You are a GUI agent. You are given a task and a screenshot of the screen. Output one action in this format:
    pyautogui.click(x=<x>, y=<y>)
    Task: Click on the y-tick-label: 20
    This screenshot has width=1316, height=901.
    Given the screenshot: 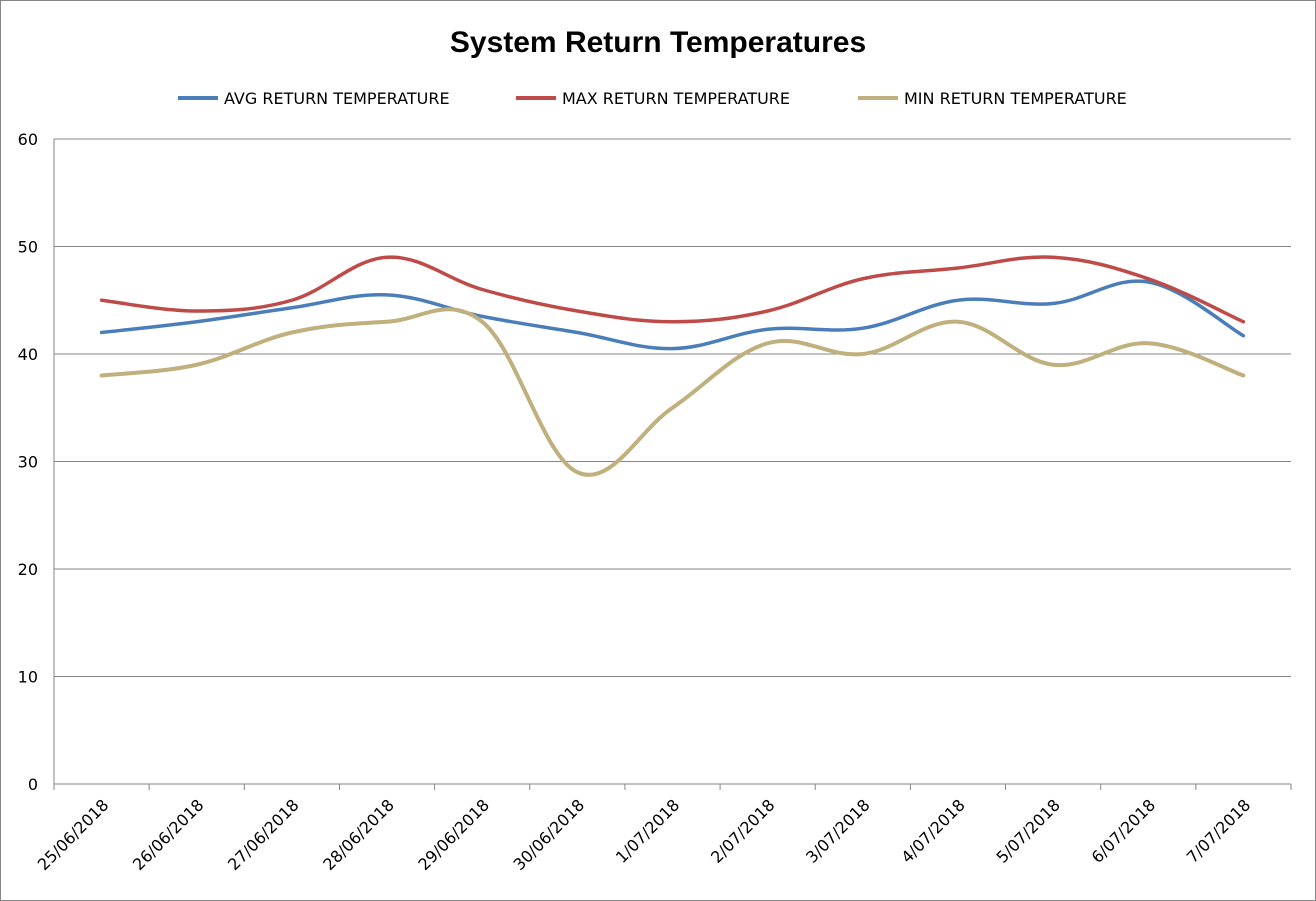 What is the action you would take?
    pyautogui.click(x=28, y=569)
    